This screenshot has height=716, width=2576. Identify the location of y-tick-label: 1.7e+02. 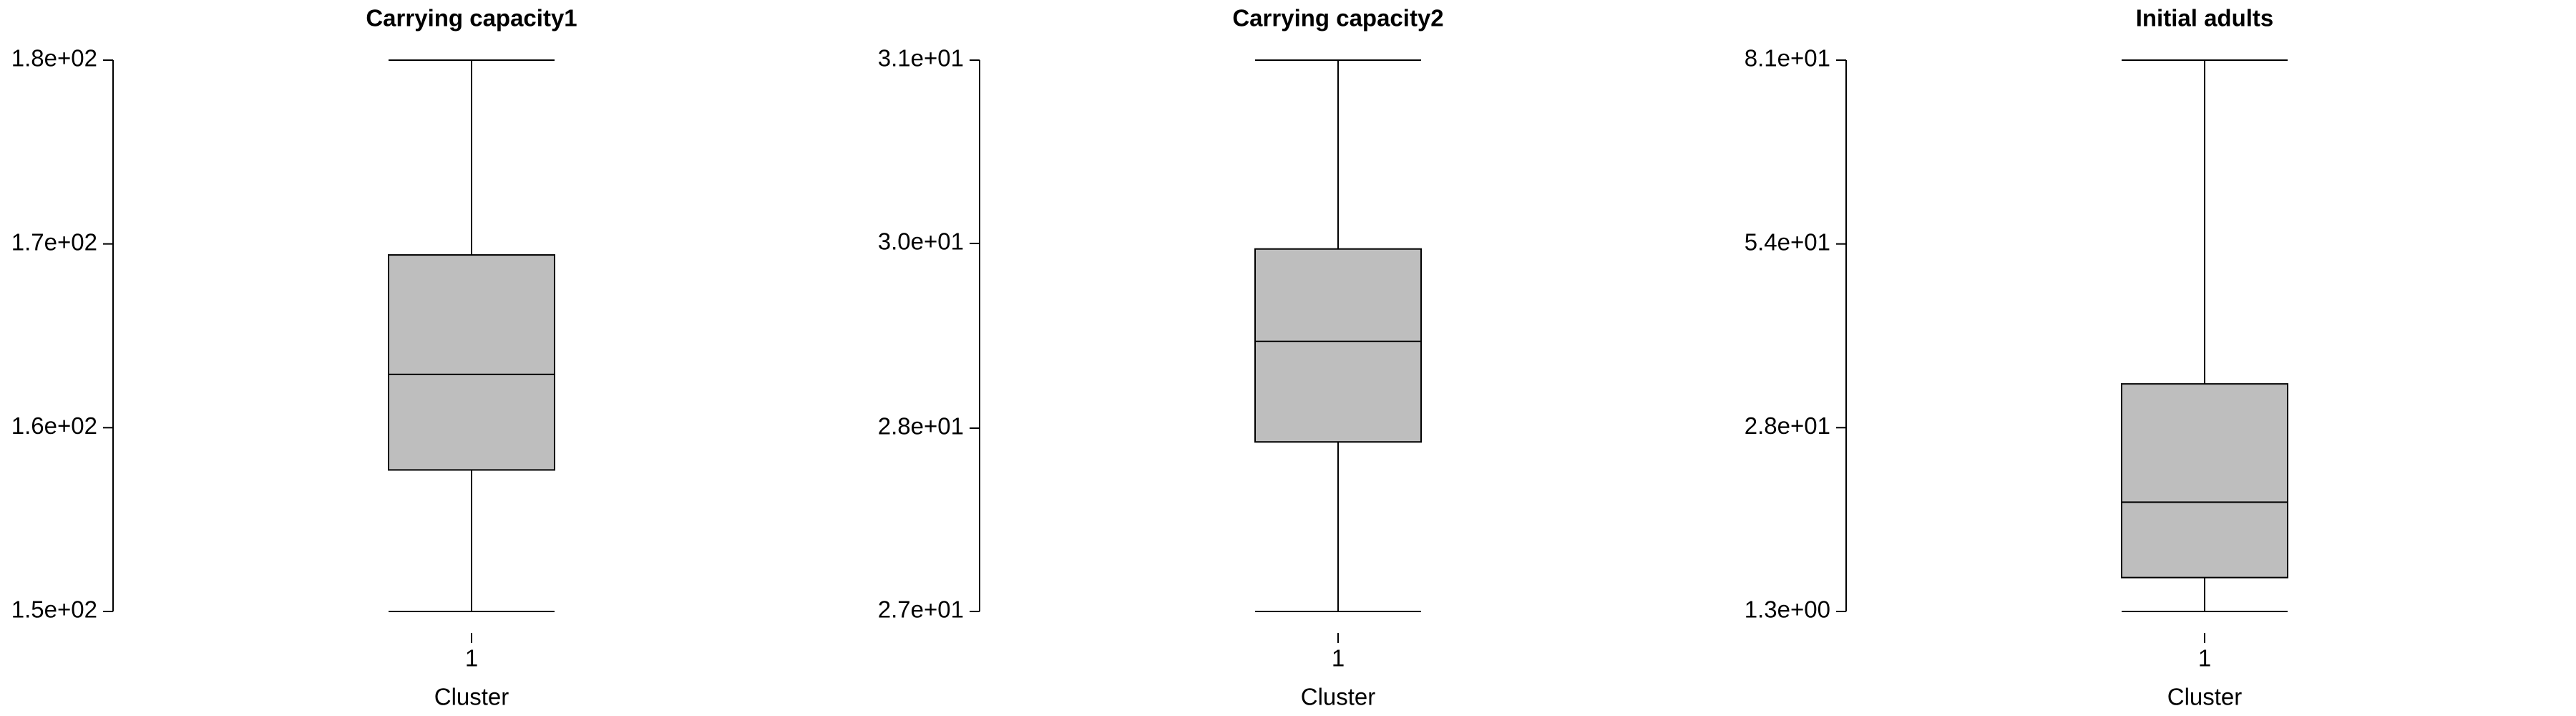
(54, 241).